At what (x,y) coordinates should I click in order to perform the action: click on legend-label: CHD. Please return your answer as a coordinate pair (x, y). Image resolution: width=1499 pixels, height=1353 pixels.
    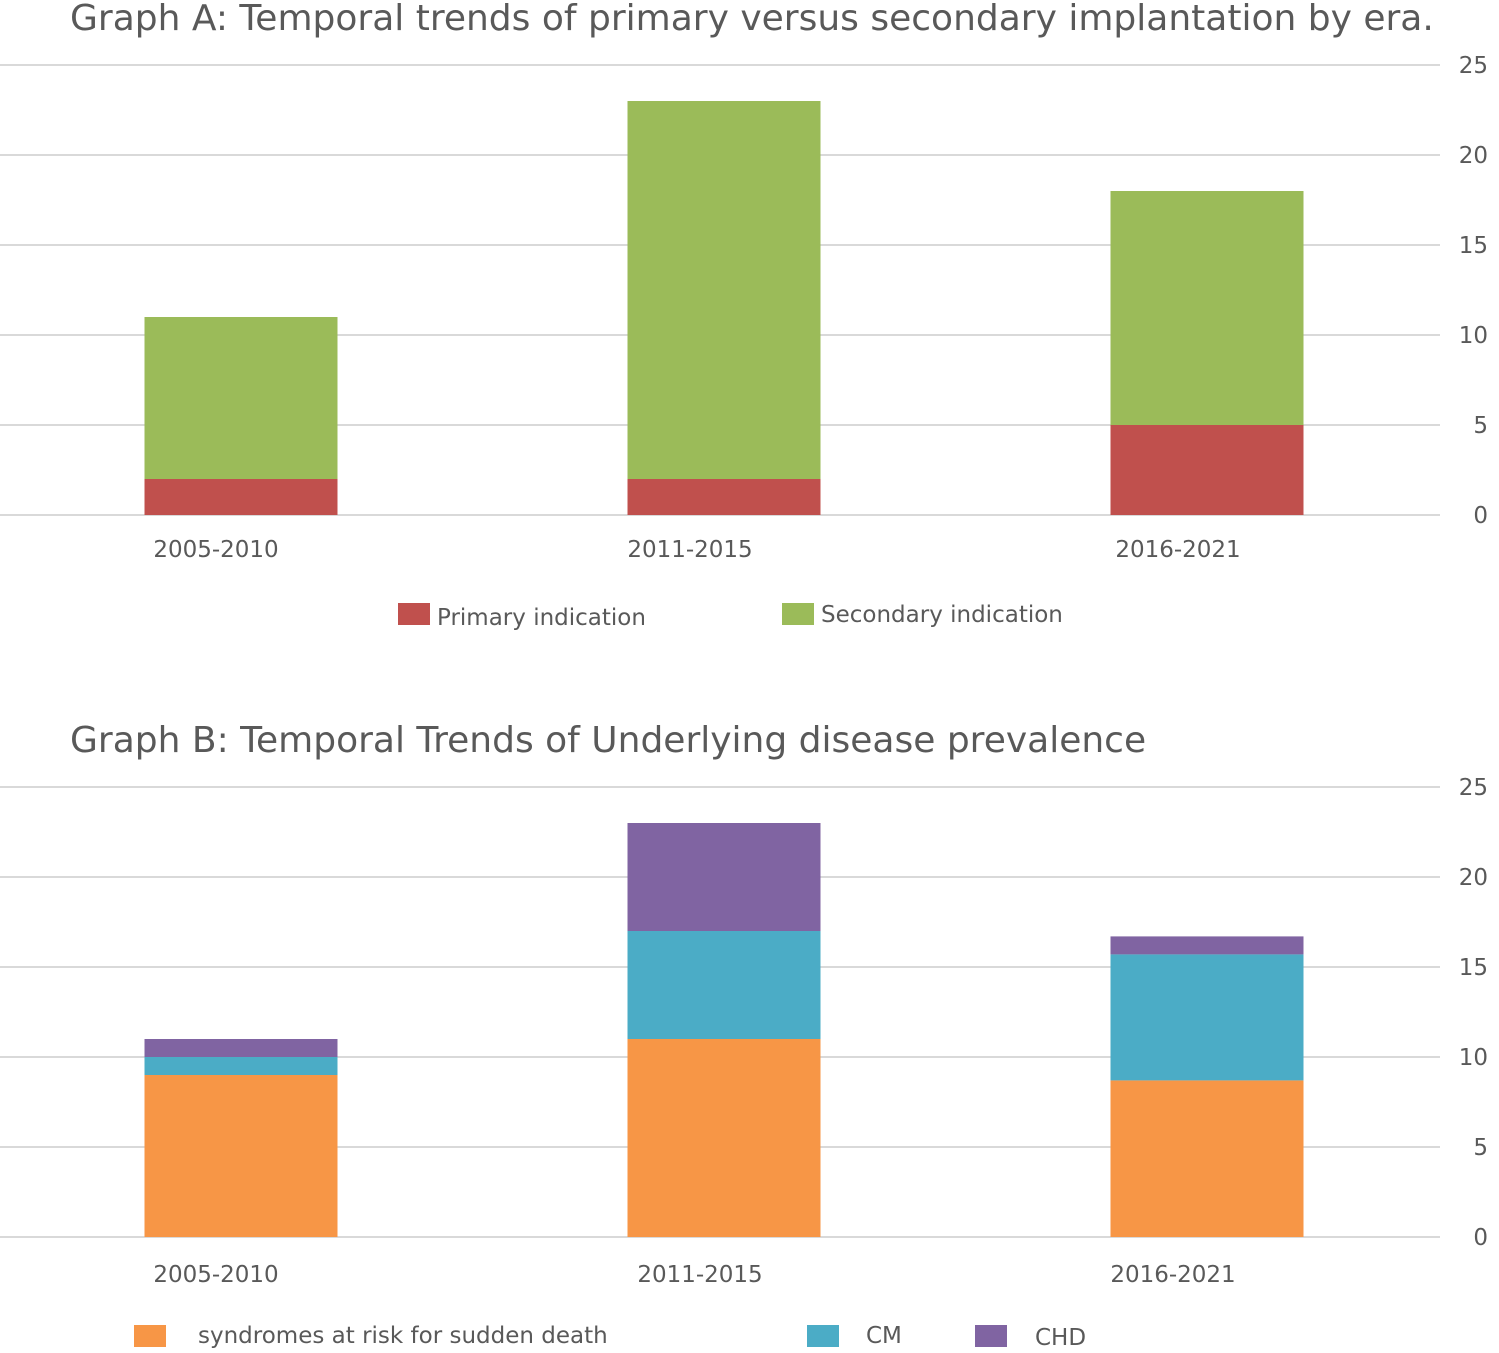
    Looking at the image, I should click on (1060, 1336).